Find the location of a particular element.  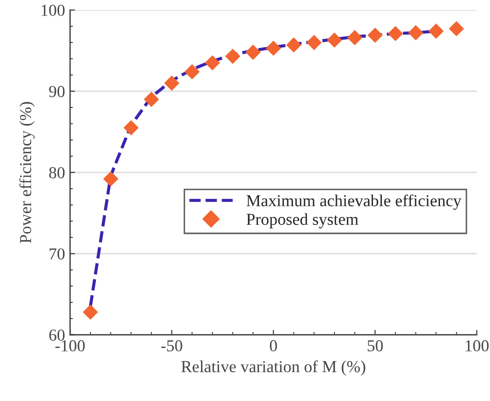

x-tick-label: 0 is located at coordinates (273, 346).